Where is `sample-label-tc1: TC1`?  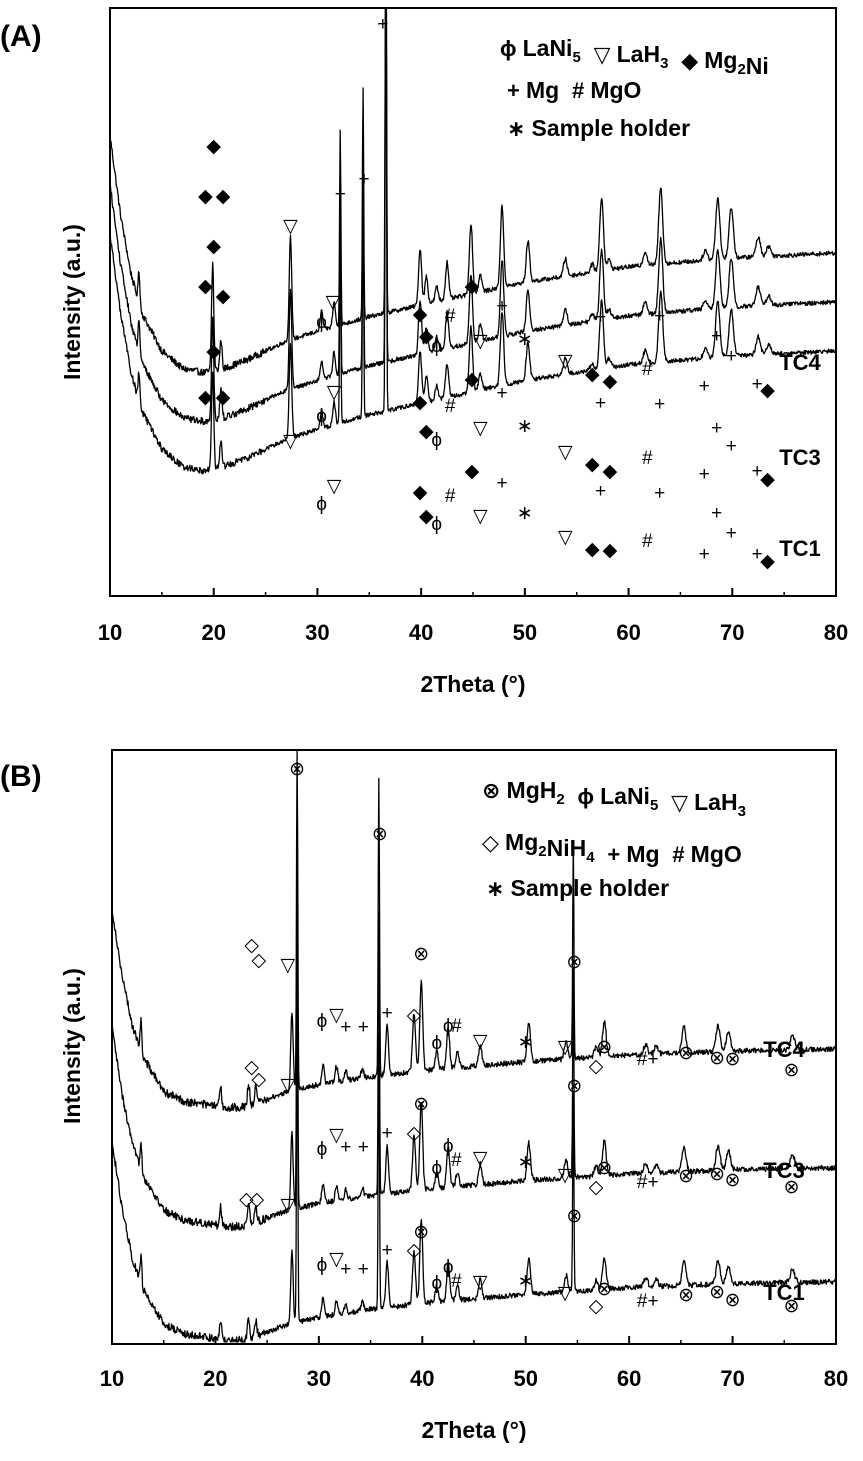
sample-label-tc1: TC1 is located at coordinates (800, 548).